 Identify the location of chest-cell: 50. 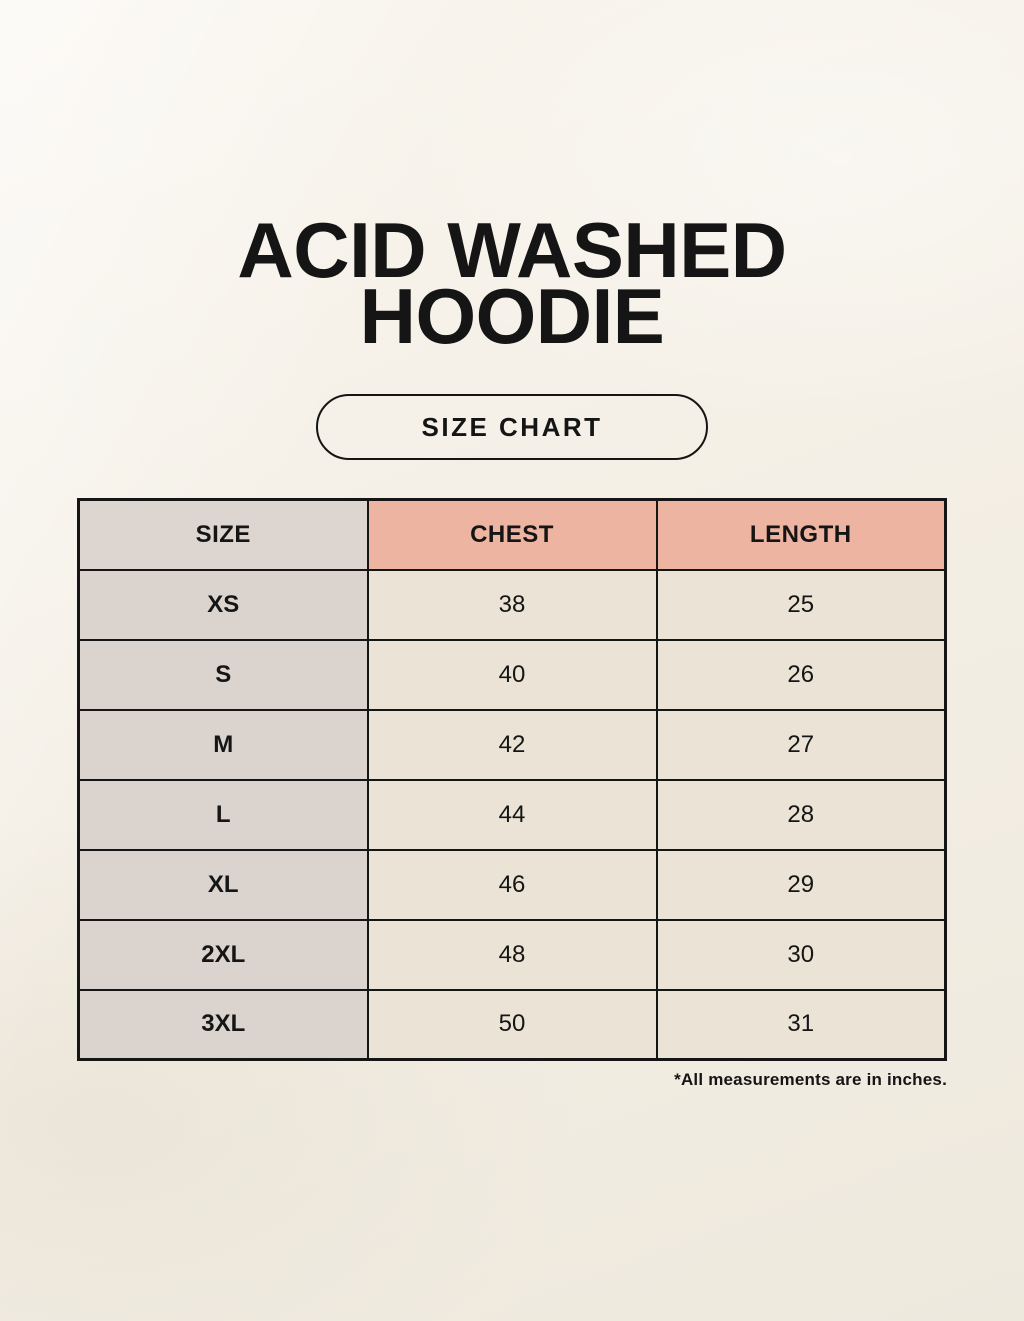
(512, 1024).